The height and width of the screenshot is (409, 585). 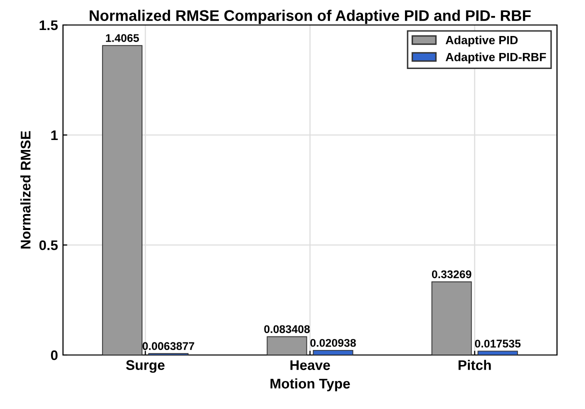 I want to click on data-label: 0.33269, so click(x=452, y=274).